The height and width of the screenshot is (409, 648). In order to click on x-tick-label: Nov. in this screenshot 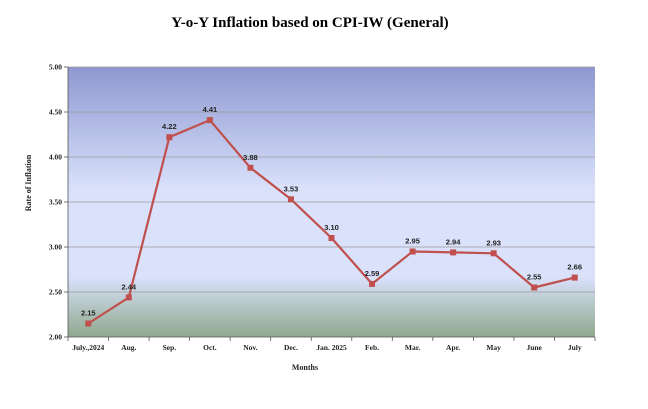, I will do `click(250, 347)`.